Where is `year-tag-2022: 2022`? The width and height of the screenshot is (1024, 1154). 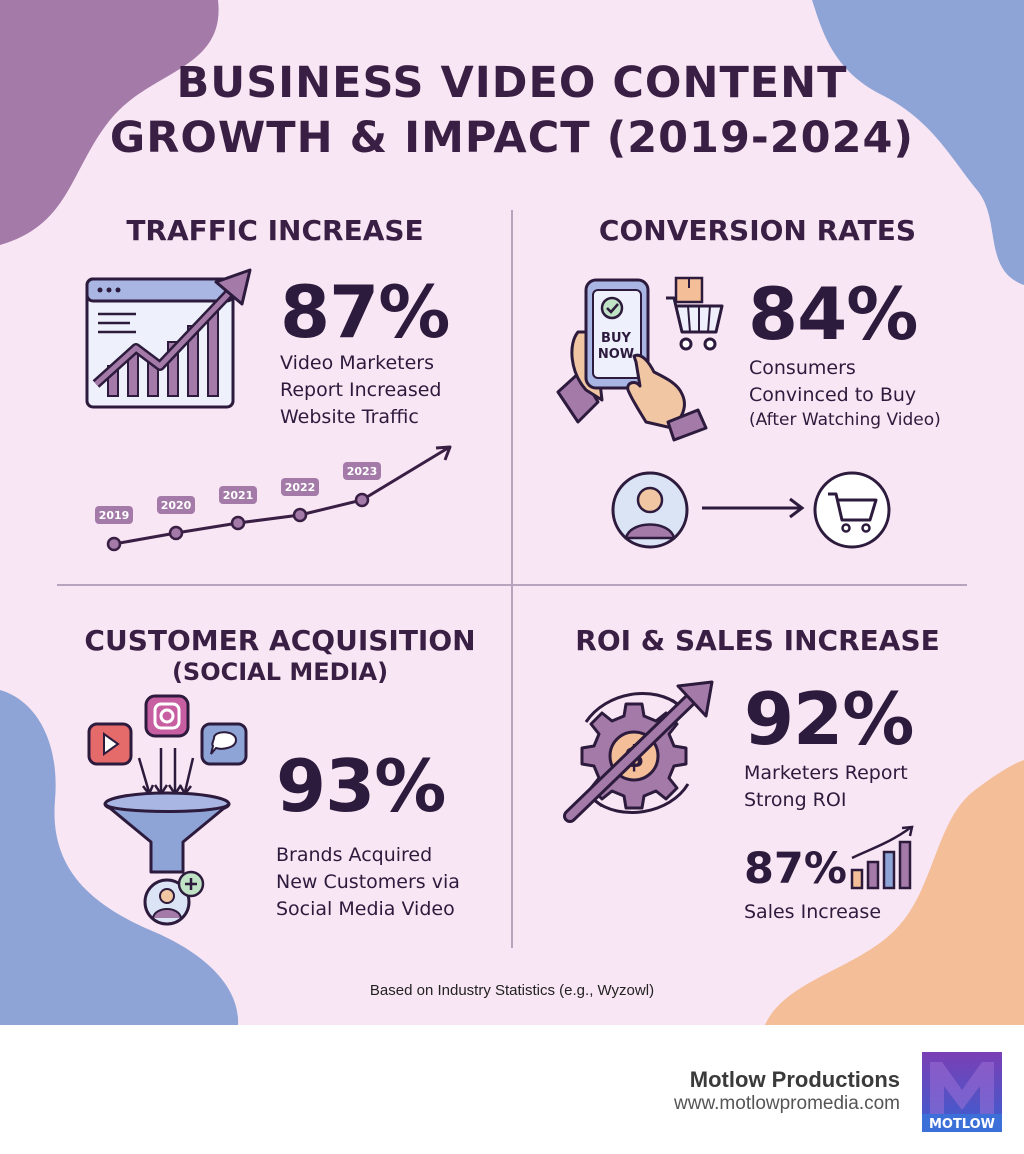
year-tag-2022: 2022 is located at coordinates (300, 487).